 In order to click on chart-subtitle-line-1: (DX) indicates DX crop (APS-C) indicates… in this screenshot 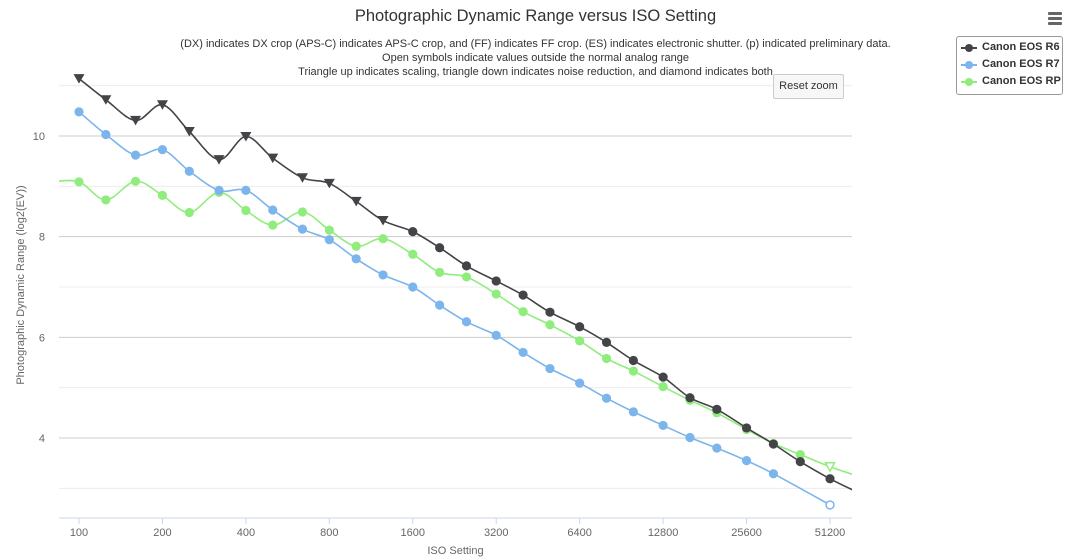, I will do `click(535, 44)`.